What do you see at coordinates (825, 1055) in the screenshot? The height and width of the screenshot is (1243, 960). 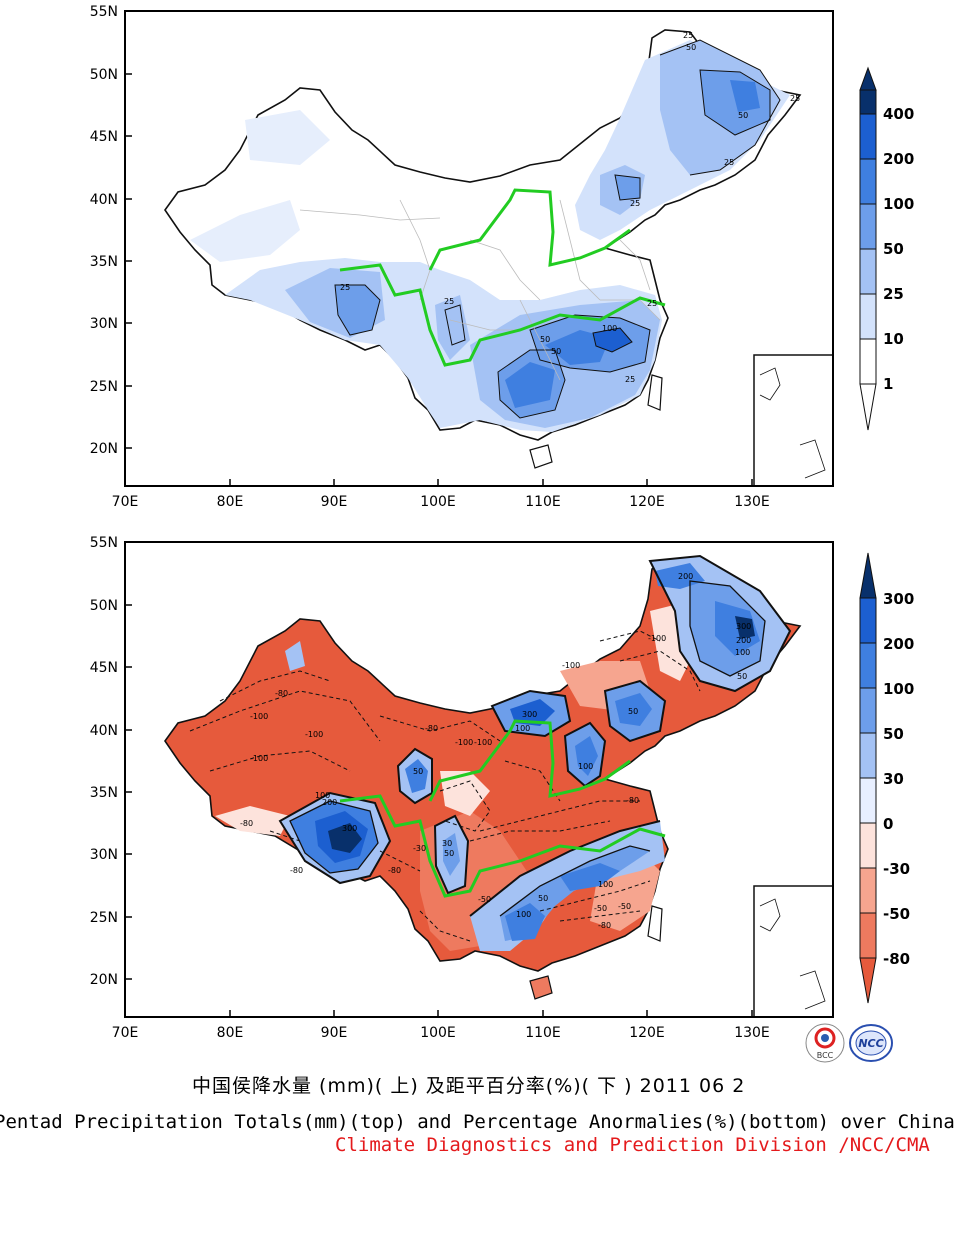 I see `svg-text: BCC` at bounding box center [825, 1055].